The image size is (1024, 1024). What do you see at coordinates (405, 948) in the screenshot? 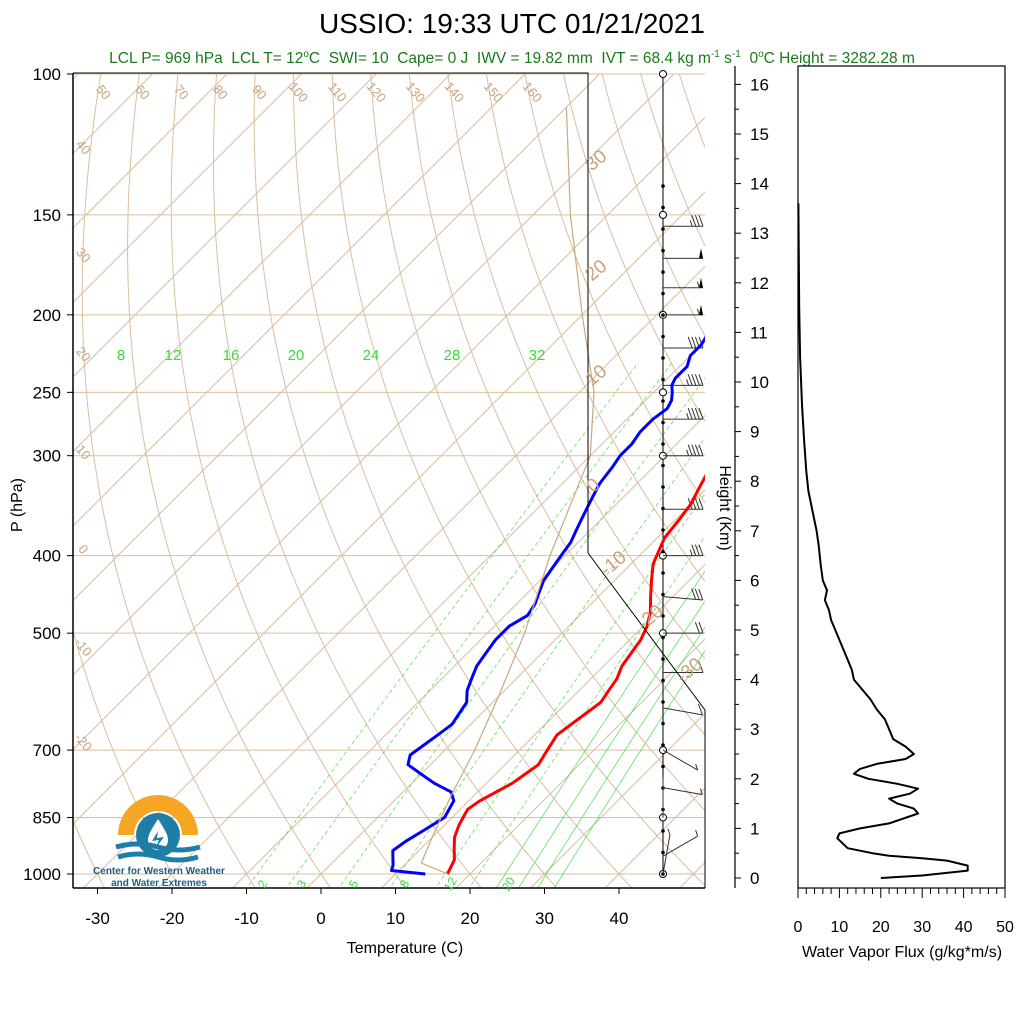
I see `x-axis-label: Temperature (C)` at bounding box center [405, 948].